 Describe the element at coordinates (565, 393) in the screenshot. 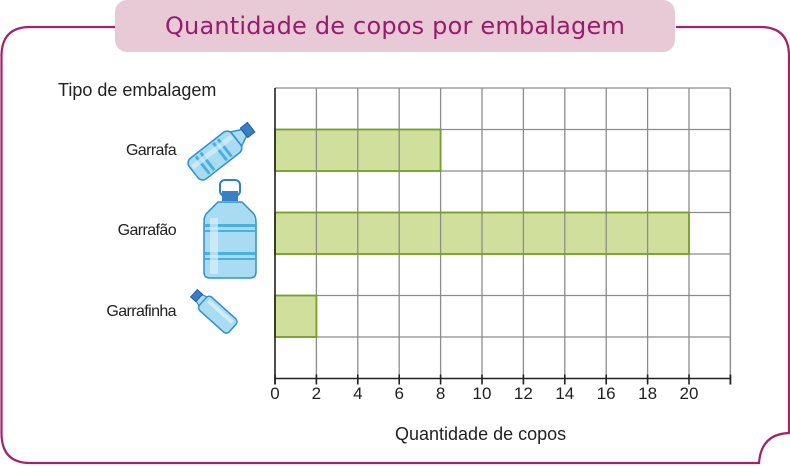

I see `x-tick-label: 14` at that location.